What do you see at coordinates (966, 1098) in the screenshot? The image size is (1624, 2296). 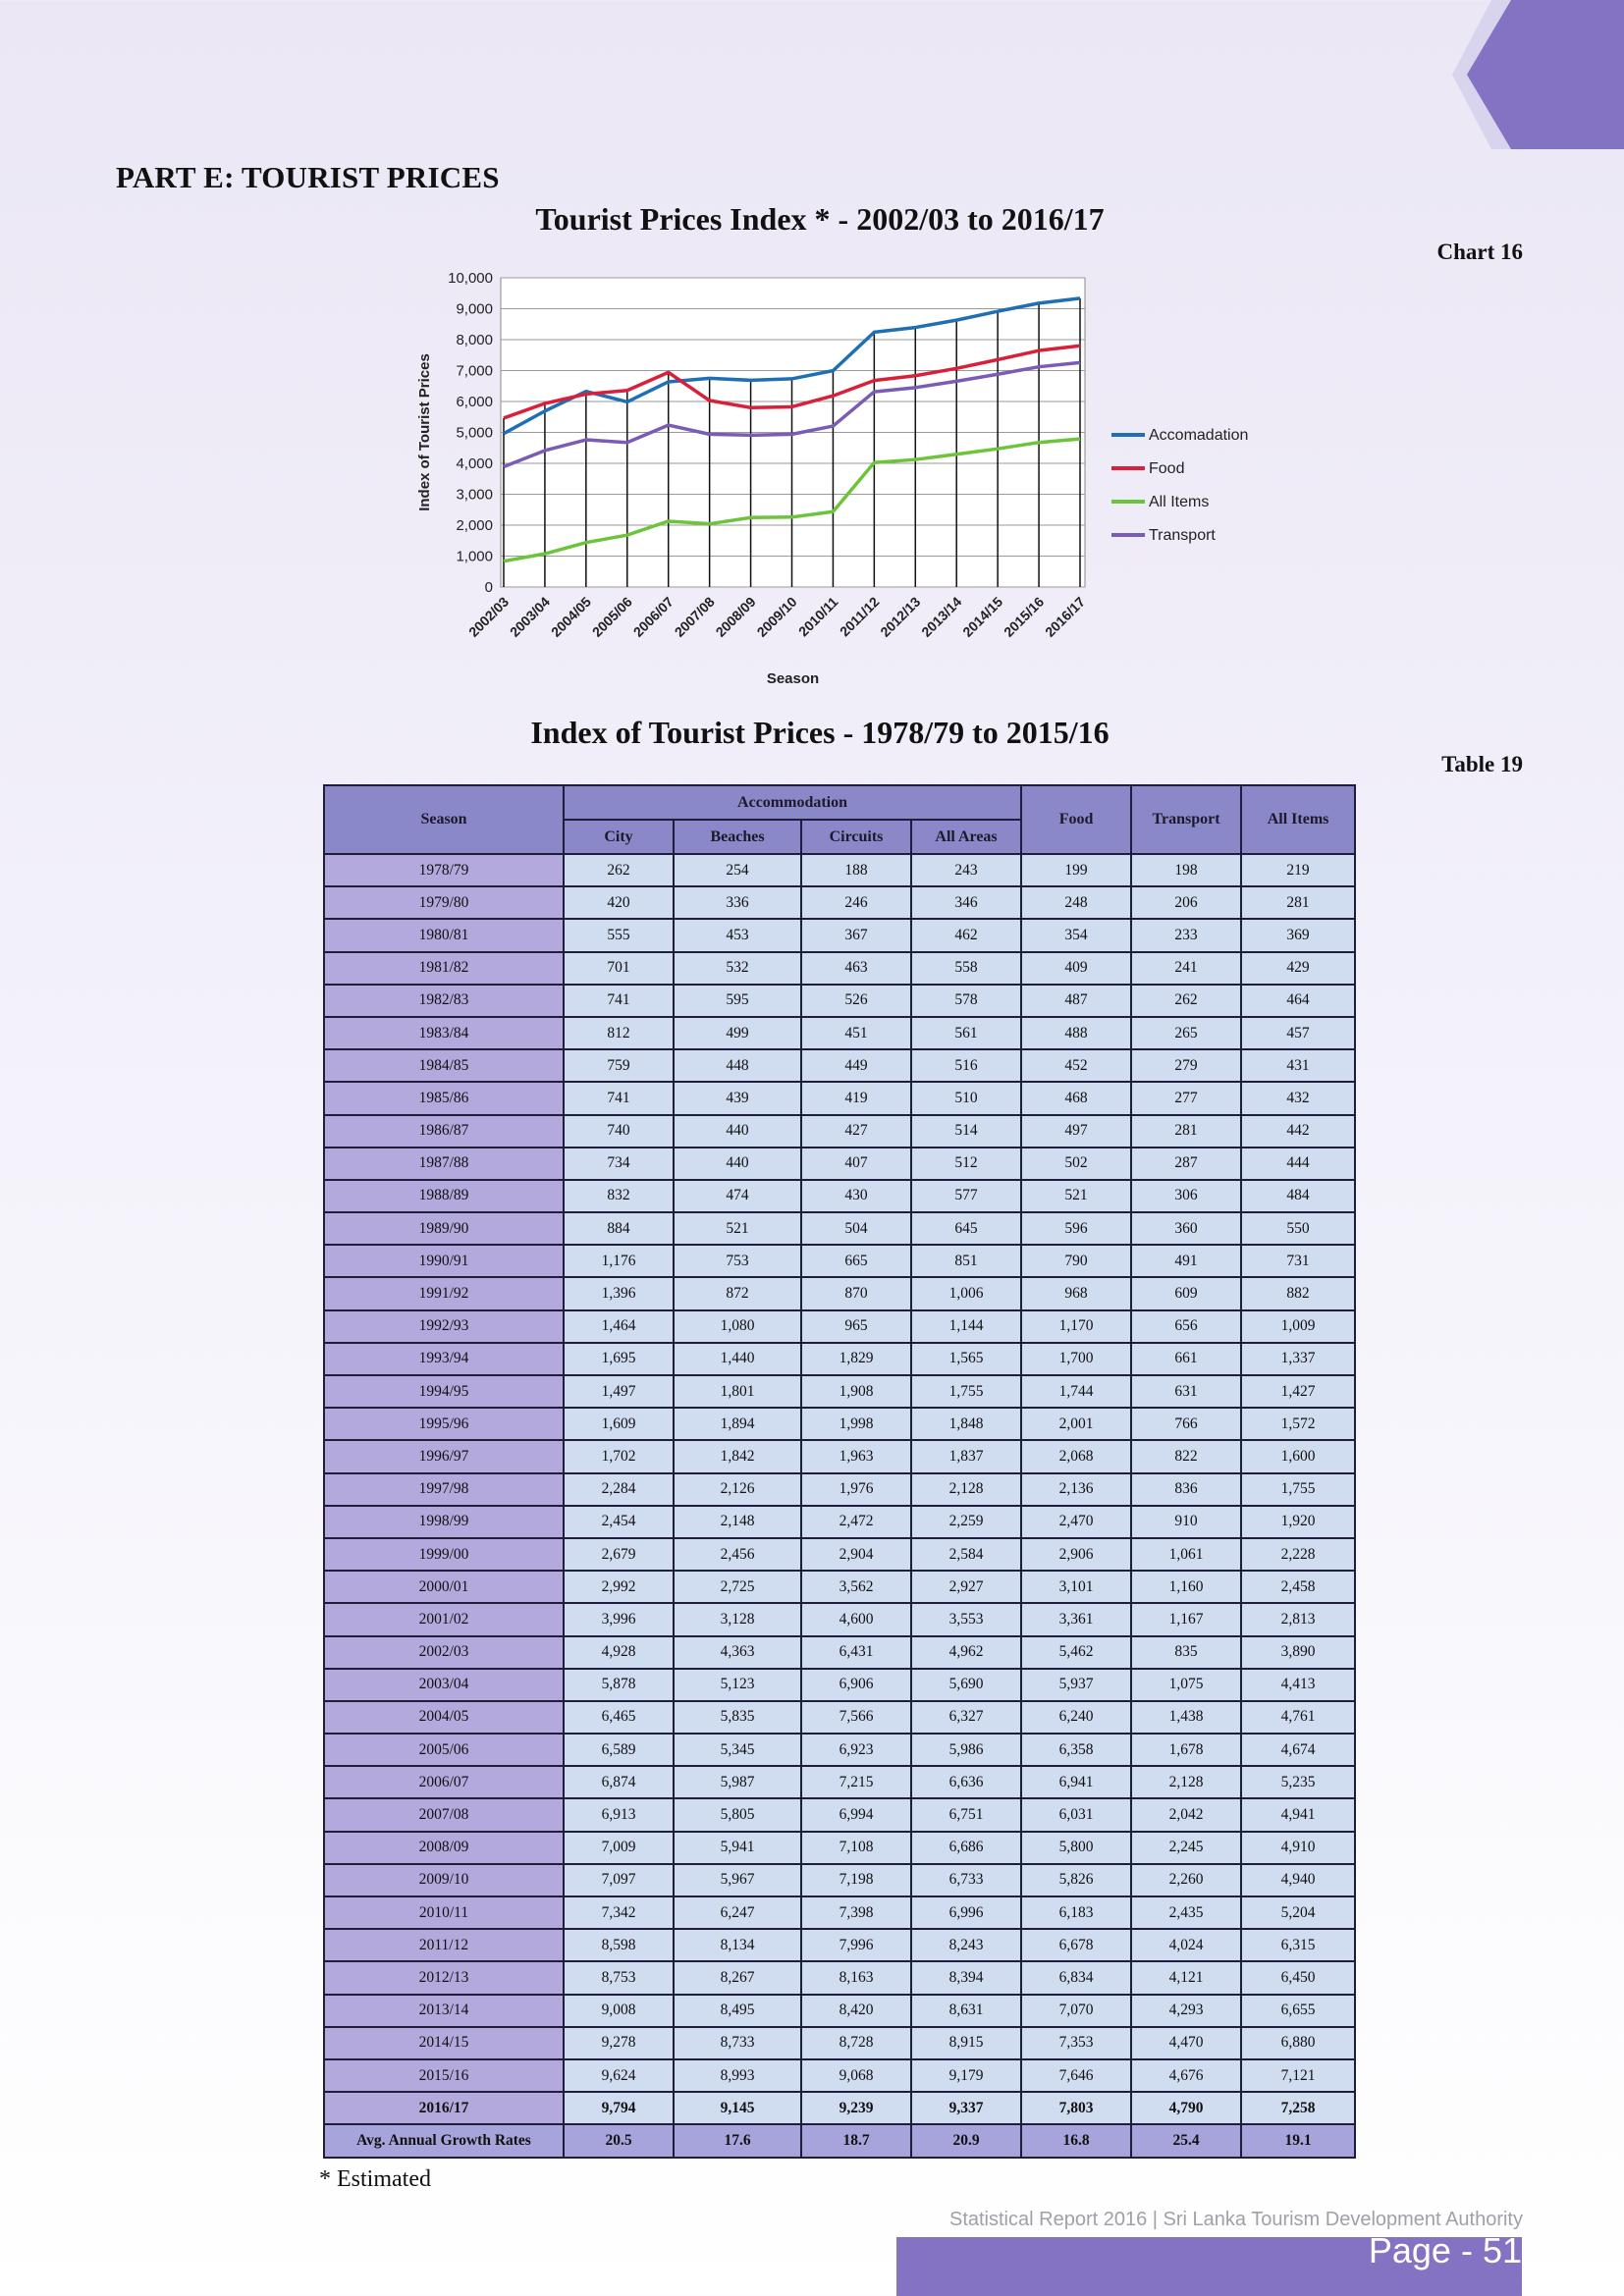 I see `cell-all-areas: 510` at bounding box center [966, 1098].